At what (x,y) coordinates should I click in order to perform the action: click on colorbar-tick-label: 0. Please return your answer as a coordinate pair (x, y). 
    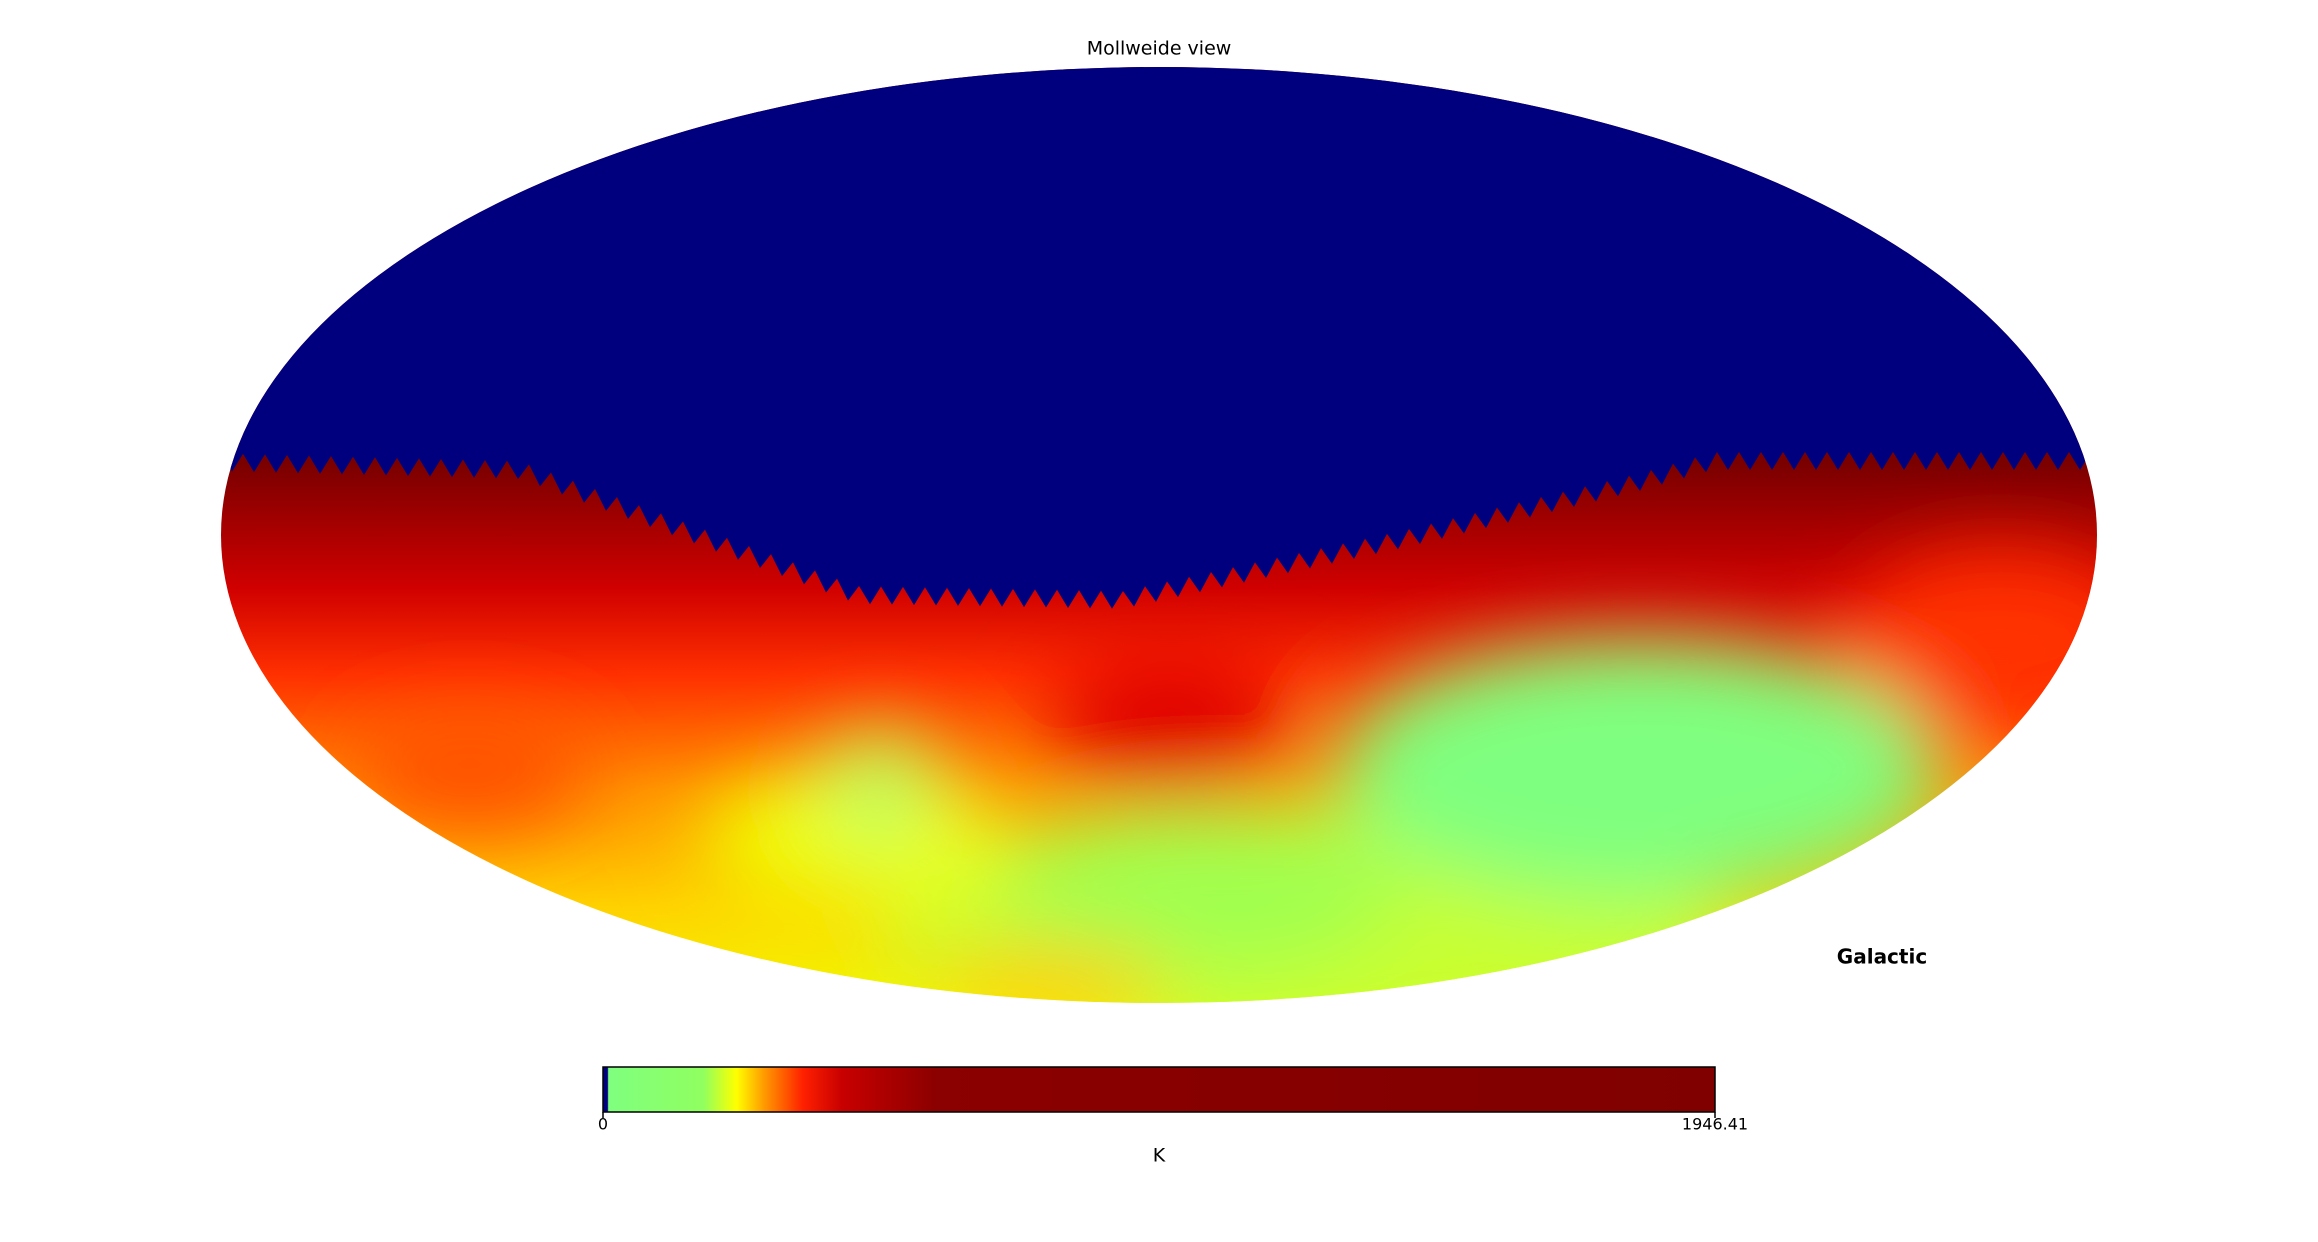
    Looking at the image, I should click on (603, 1124).